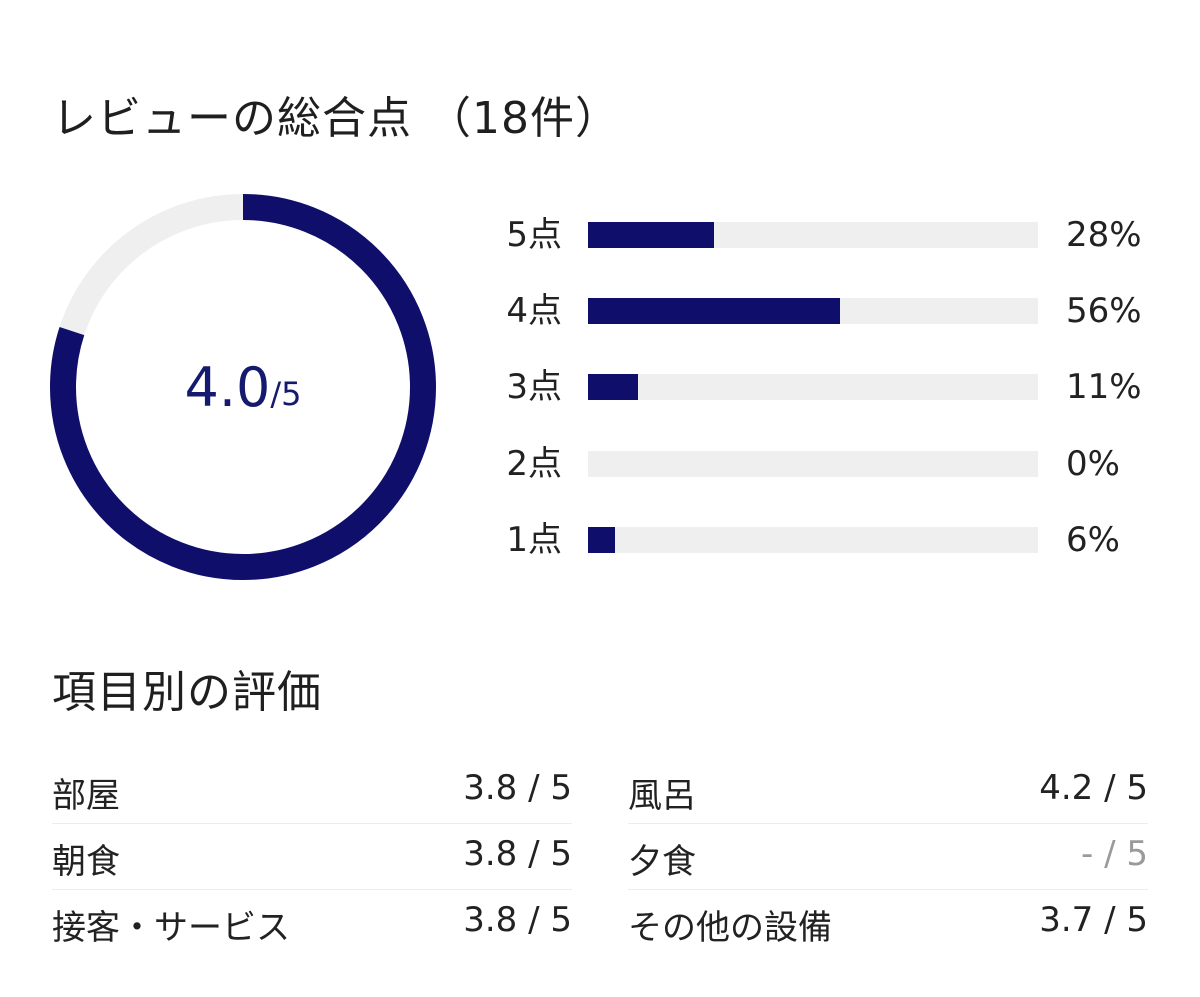 Image resolution: width=1200 pixels, height=997 pixels. What do you see at coordinates (1114, 854) in the screenshot?
I see `category-value: - / 5` at bounding box center [1114, 854].